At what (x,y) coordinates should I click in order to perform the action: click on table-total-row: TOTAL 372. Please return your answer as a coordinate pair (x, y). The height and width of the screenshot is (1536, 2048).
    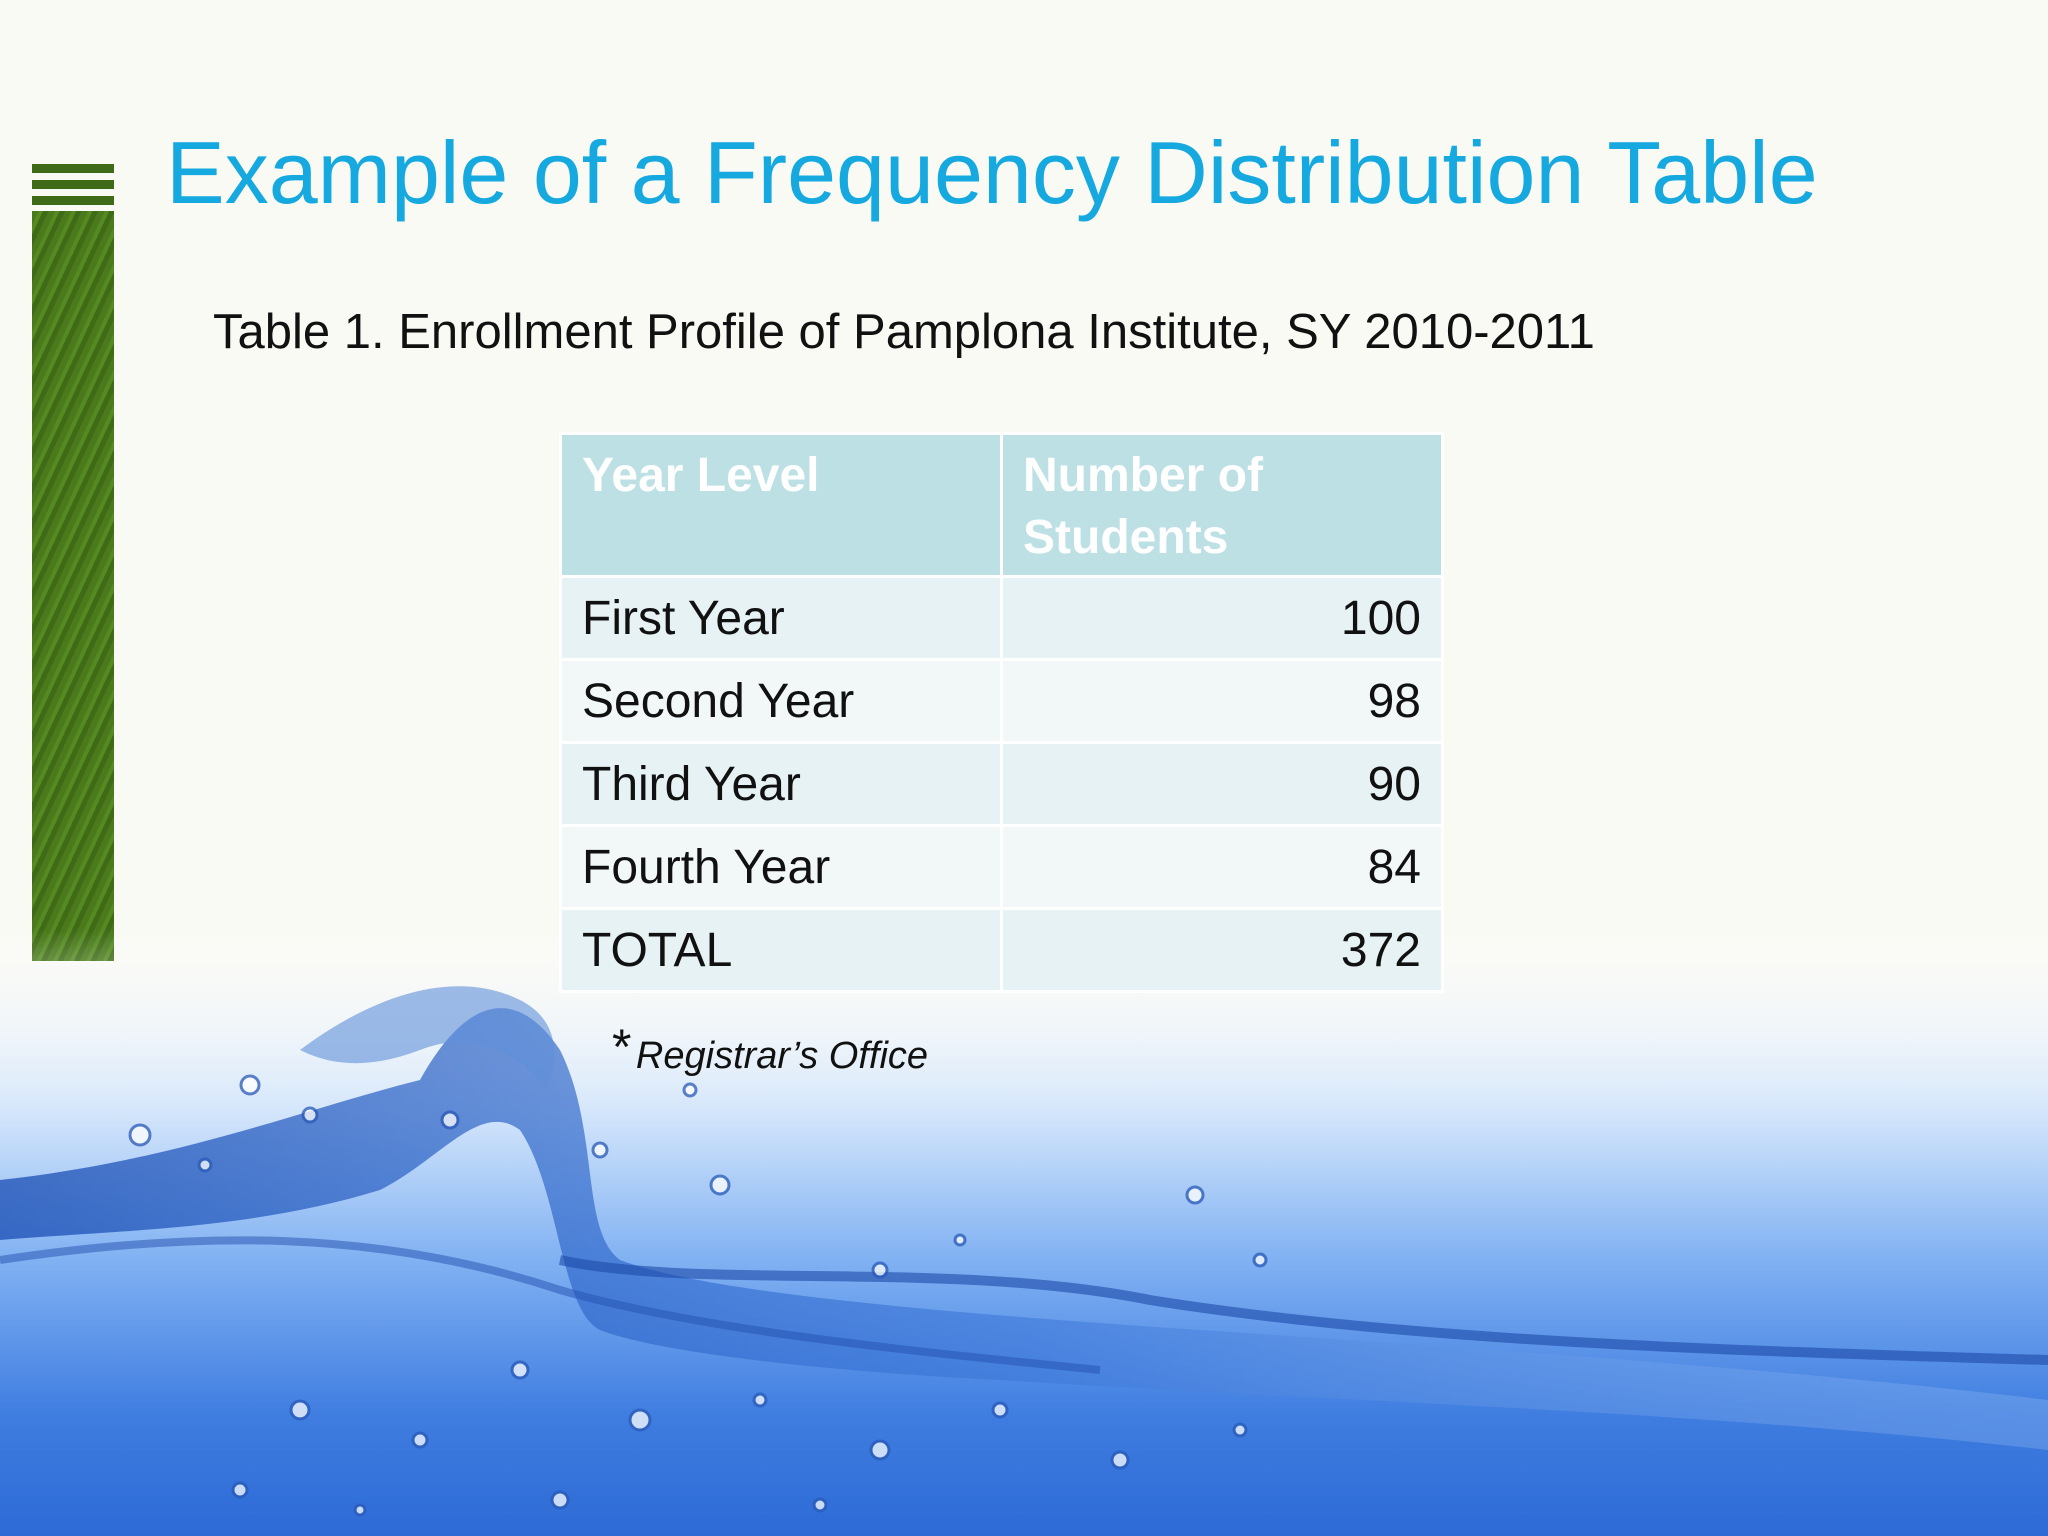
    Looking at the image, I should click on (1001, 950).